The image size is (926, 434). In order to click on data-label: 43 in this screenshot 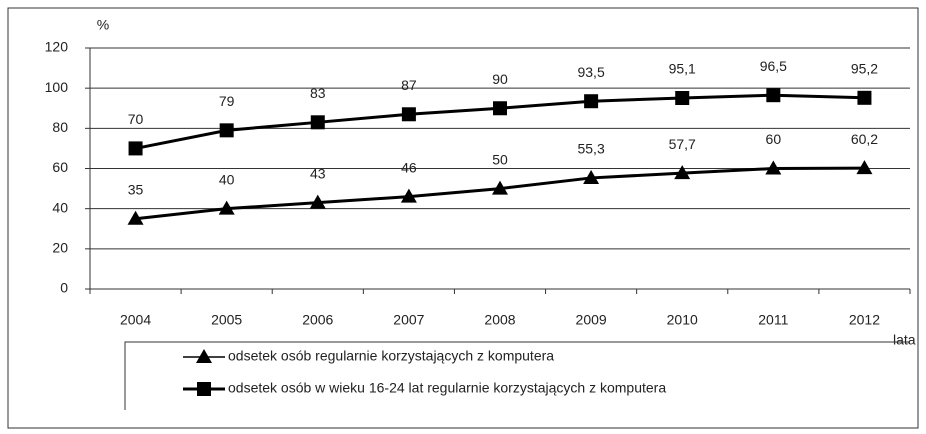, I will do `click(318, 173)`.